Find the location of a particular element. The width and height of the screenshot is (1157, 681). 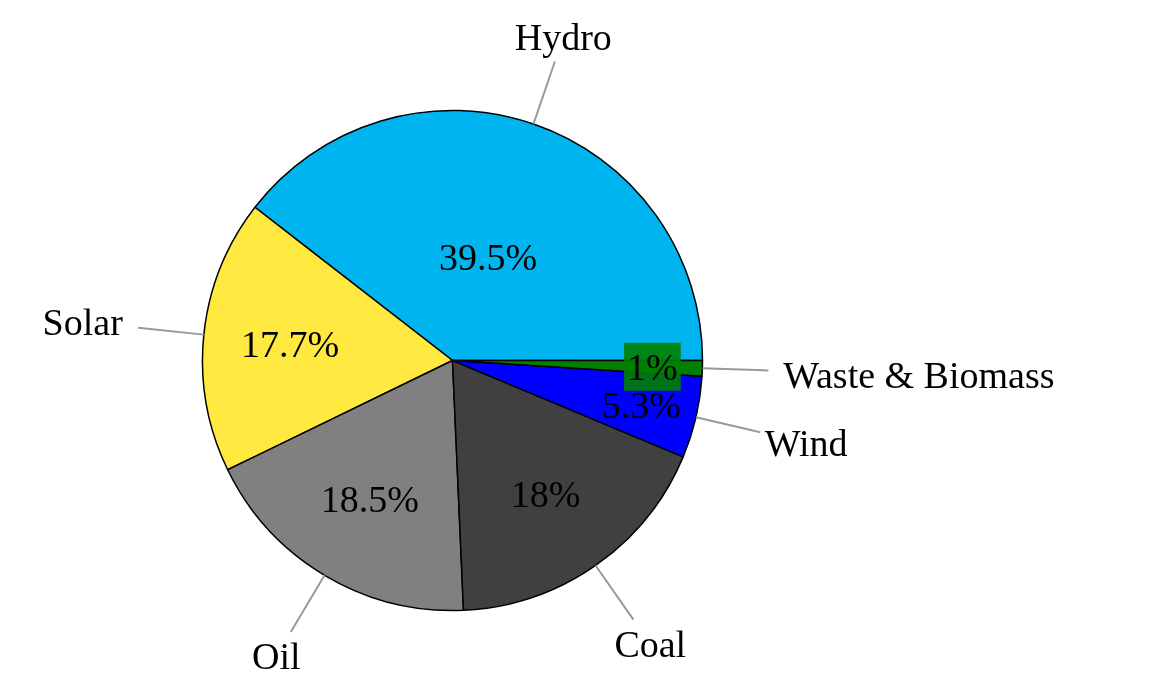

data-label: 1% is located at coordinates (652, 366).